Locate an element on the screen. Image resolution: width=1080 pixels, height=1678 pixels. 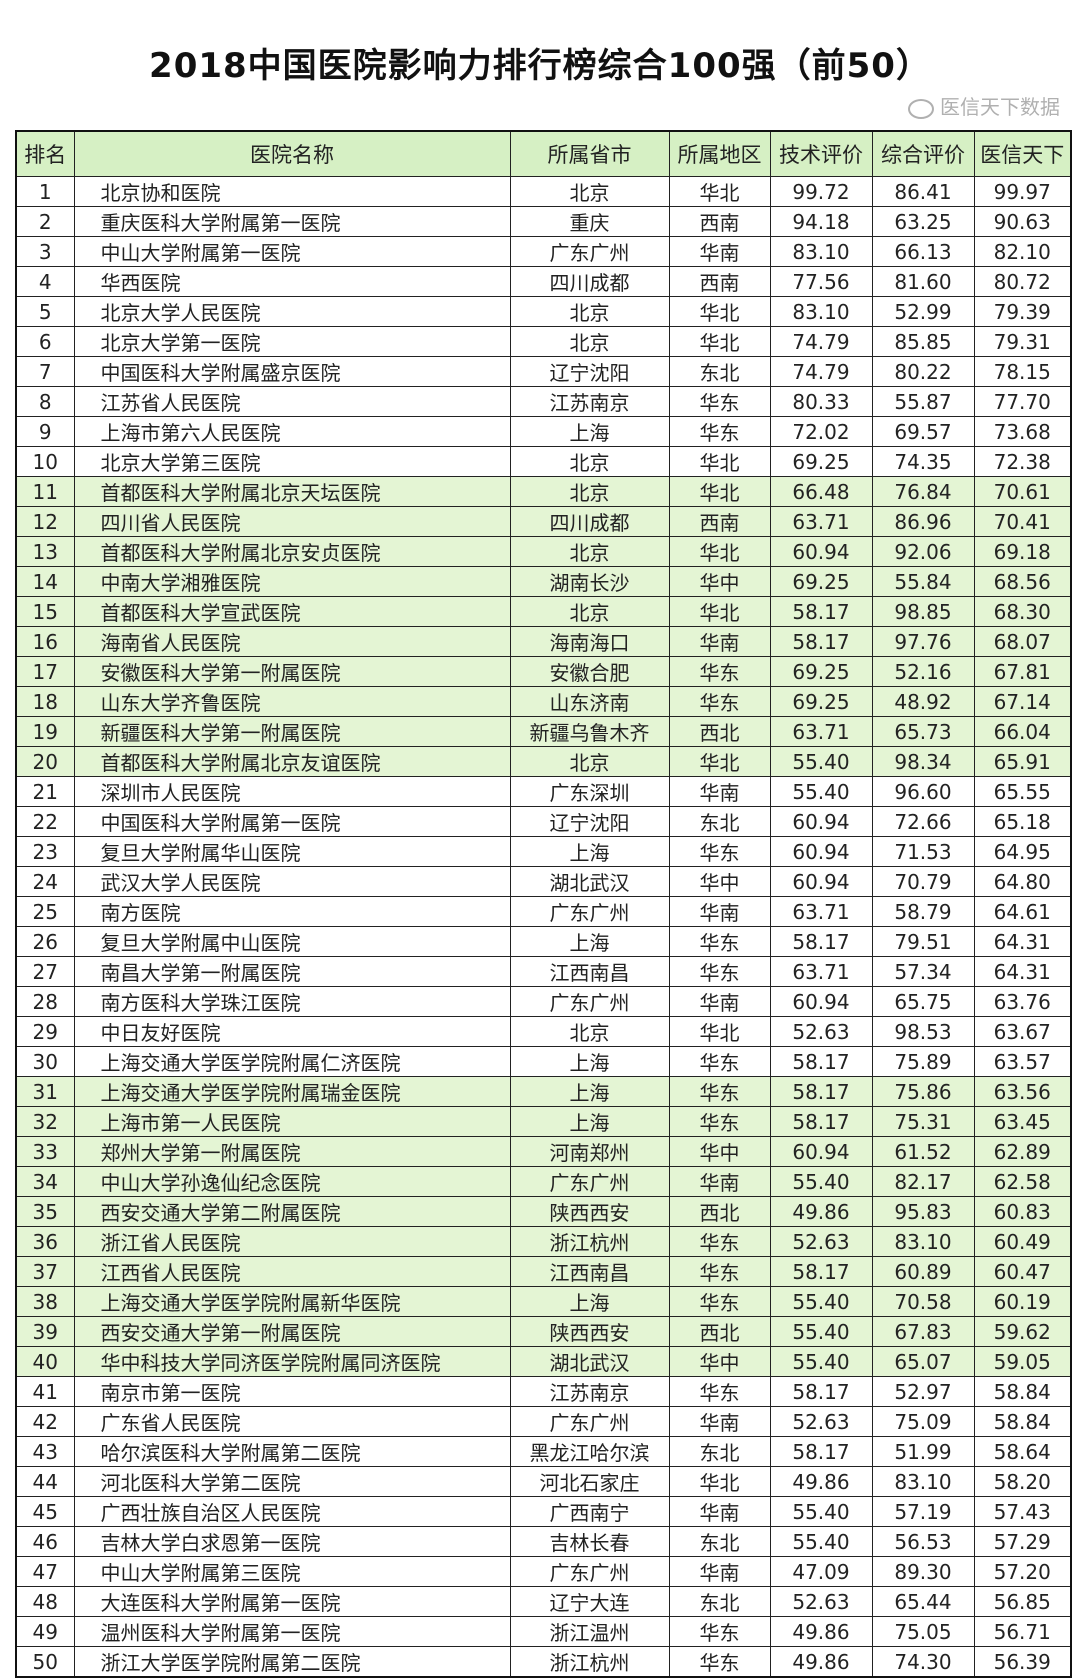
cell-overall-score: 86.96 is located at coordinates (923, 521).